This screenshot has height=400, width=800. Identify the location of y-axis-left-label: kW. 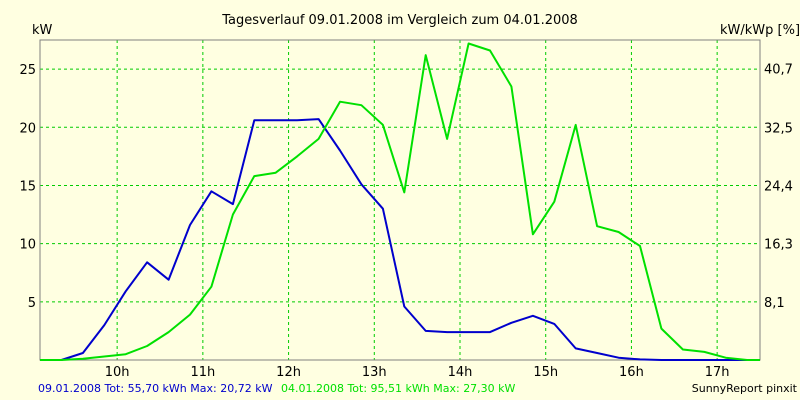
(42, 30).